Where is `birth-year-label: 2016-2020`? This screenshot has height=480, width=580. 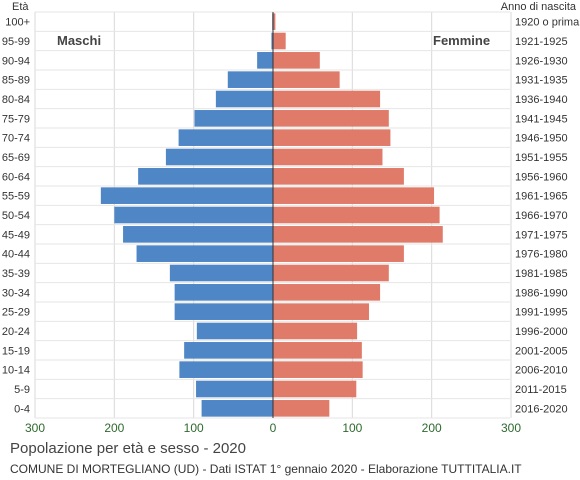 birth-year-label: 2016-2020 is located at coordinates (541, 409).